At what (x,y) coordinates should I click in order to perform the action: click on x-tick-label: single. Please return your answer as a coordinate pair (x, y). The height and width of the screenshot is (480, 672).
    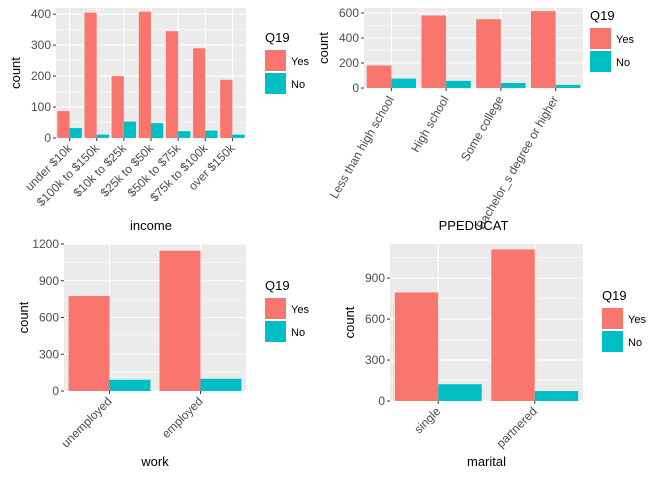
    Looking at the image, I should click on (427, 420).